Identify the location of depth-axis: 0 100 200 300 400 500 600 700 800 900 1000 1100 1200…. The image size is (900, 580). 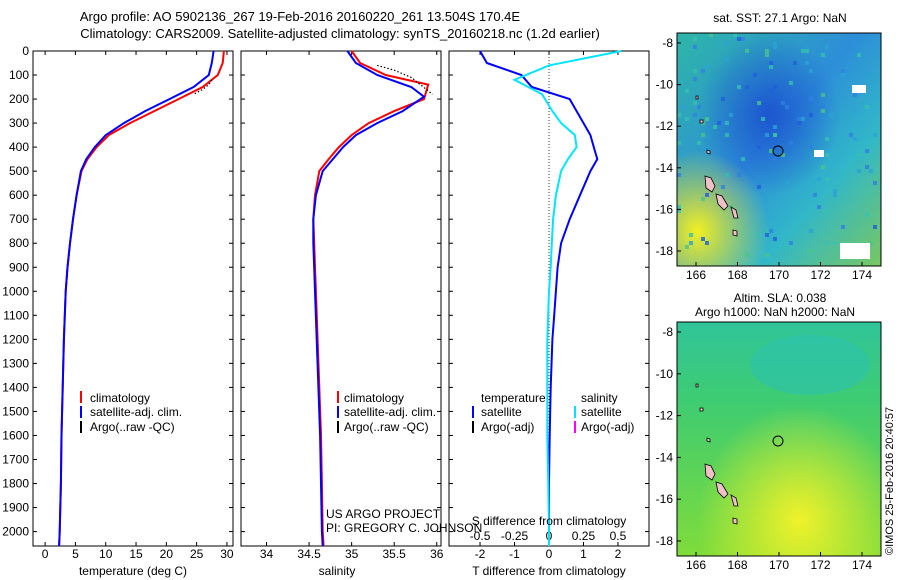
(15, 291).